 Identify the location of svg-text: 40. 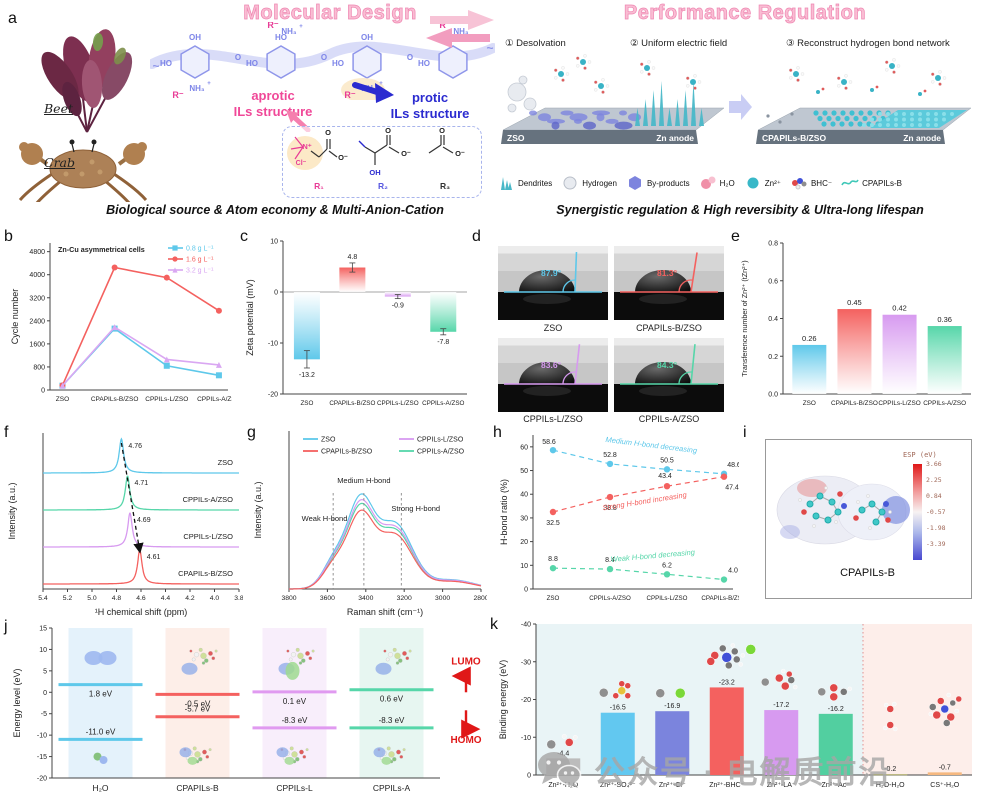
(524, 495).